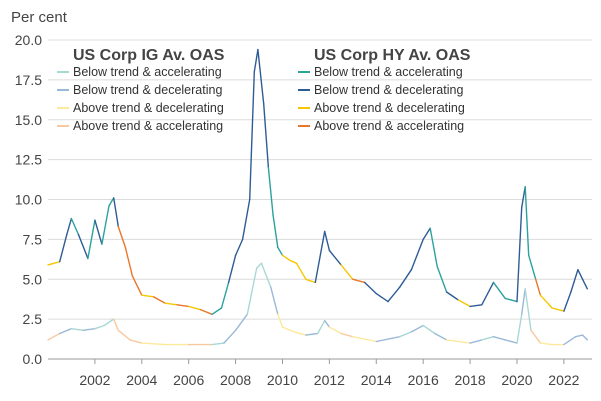  What do you see at coordinates (28, 200) in the screenshot?
I see `y-tick-label: 10.0` at bounding box center [28, 200].